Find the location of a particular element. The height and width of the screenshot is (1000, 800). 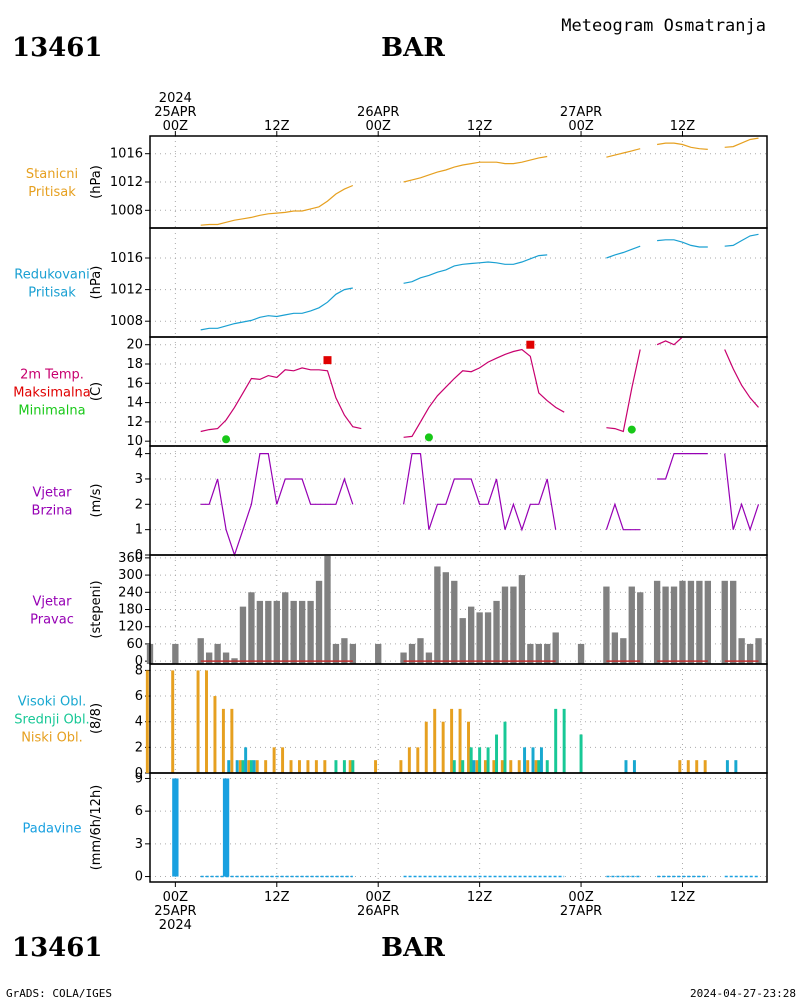

panel-label: Brzina is located at coordinates (52, 511).